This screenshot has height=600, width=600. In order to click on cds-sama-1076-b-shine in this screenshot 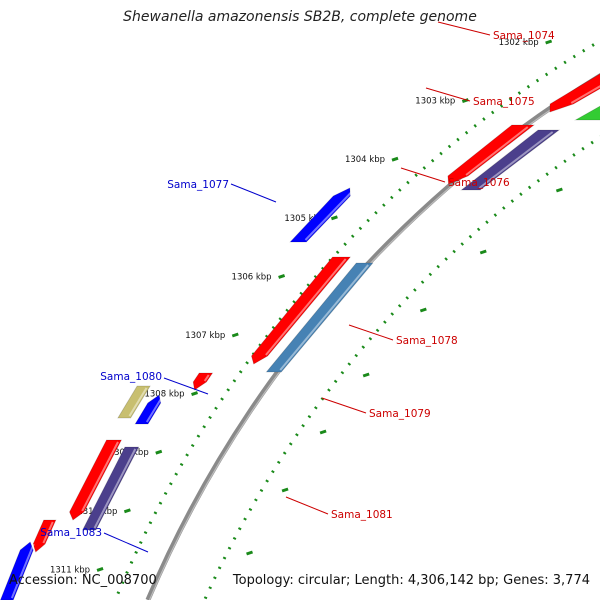, I will do `click(516, 160)`.